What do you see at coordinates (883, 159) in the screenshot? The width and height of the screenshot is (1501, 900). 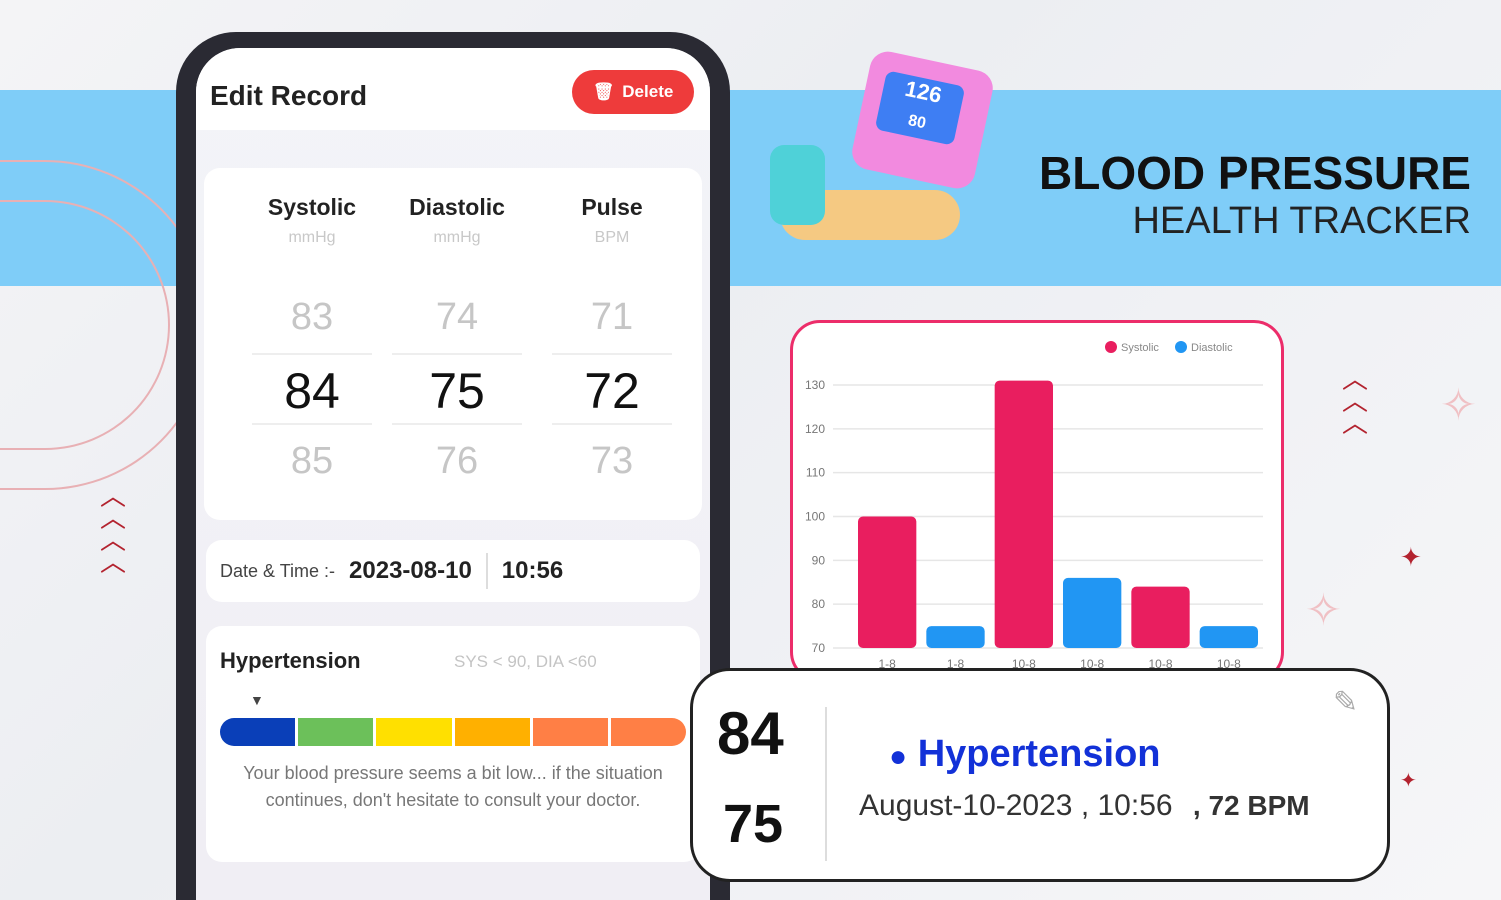 I see `bp-monitor-illustration: 126 80` at bounding box center [883, 159].